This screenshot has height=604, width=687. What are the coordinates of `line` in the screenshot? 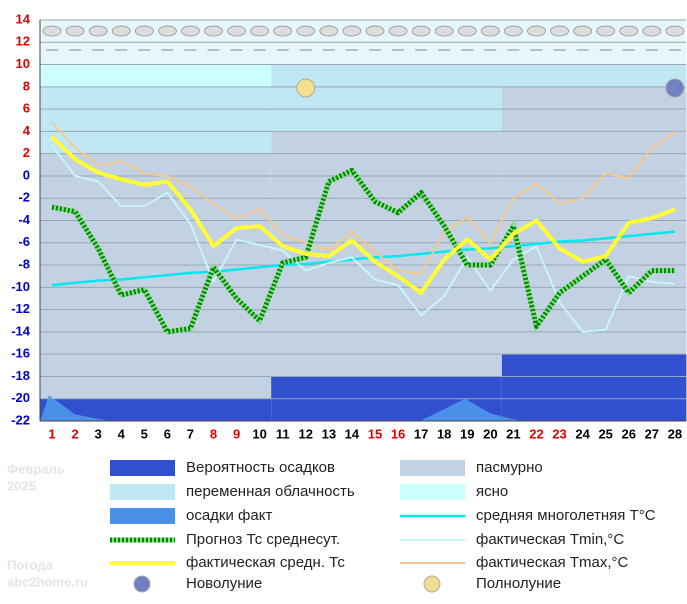 It's located at (363, 258).